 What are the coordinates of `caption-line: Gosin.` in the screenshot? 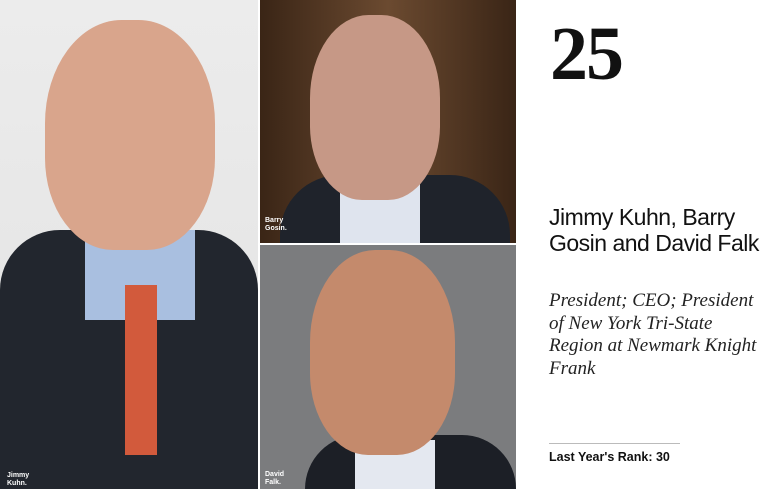 It's located at (276, 228).